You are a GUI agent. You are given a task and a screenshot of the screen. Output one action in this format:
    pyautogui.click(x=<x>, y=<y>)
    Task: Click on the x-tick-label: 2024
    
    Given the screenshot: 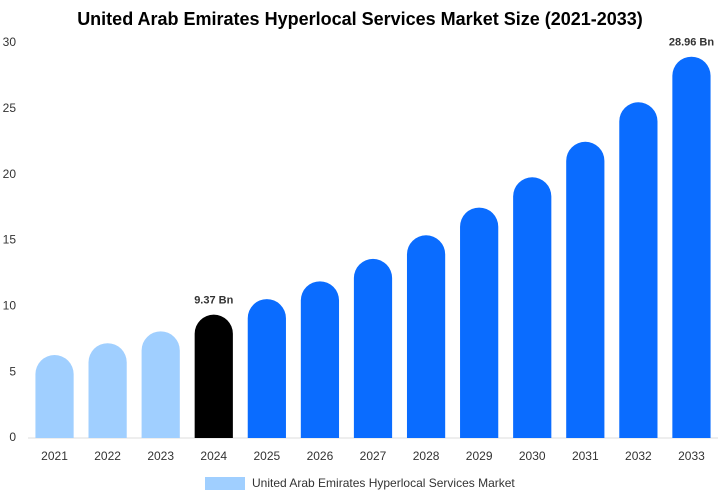 What is the action you would take?
    pyautogui.click(x=213, y=456)
    